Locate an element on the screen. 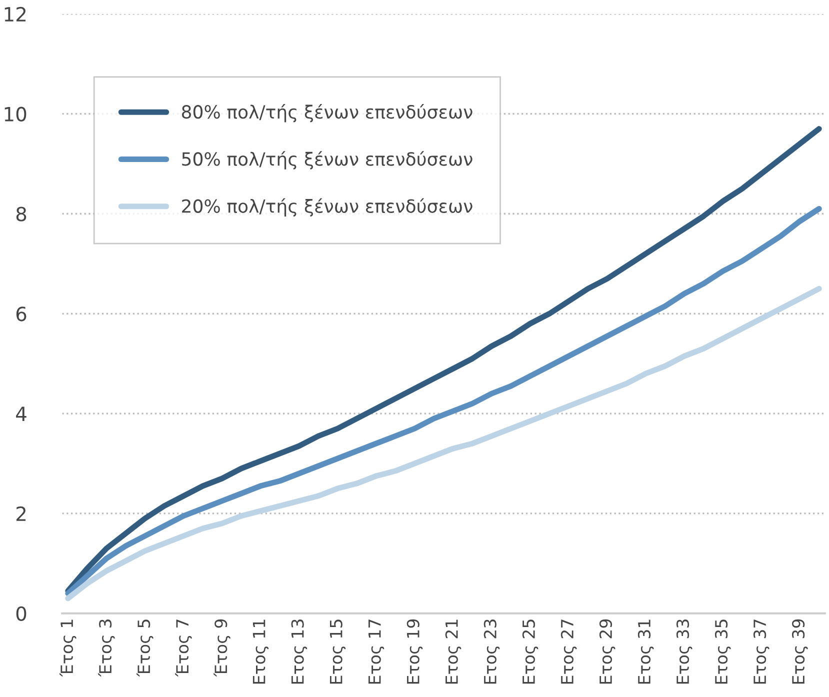 Image resolution: width=829 pixels, height=697 pixels. x-tick-label: Ετος 37 is located at coordinates (761, 652).